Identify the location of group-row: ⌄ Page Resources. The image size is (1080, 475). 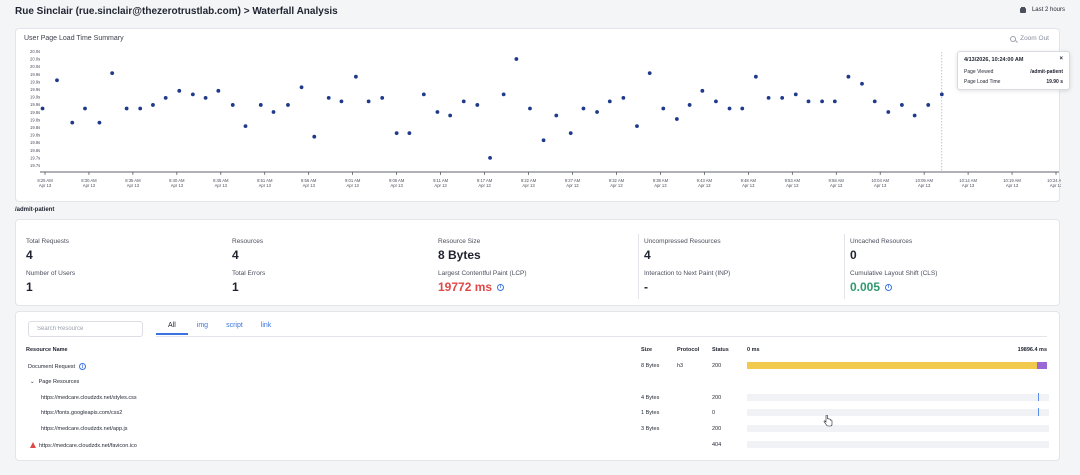
(537, 383).